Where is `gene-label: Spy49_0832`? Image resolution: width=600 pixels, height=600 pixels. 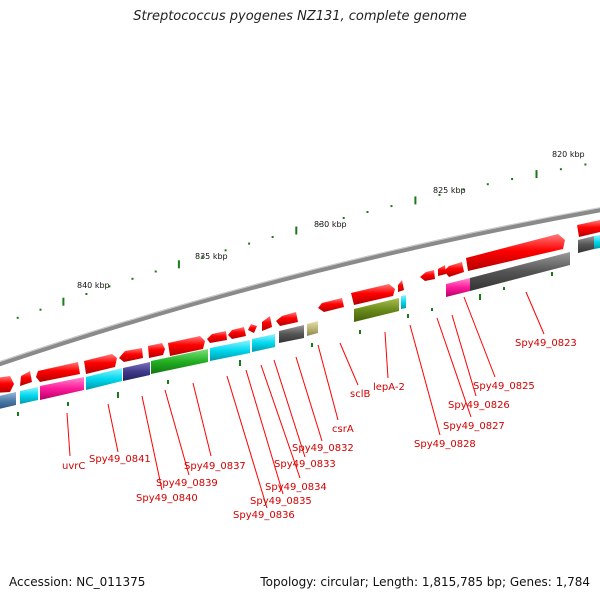
gene-label: Spy49_0832 is located at coordinates (323, 448).